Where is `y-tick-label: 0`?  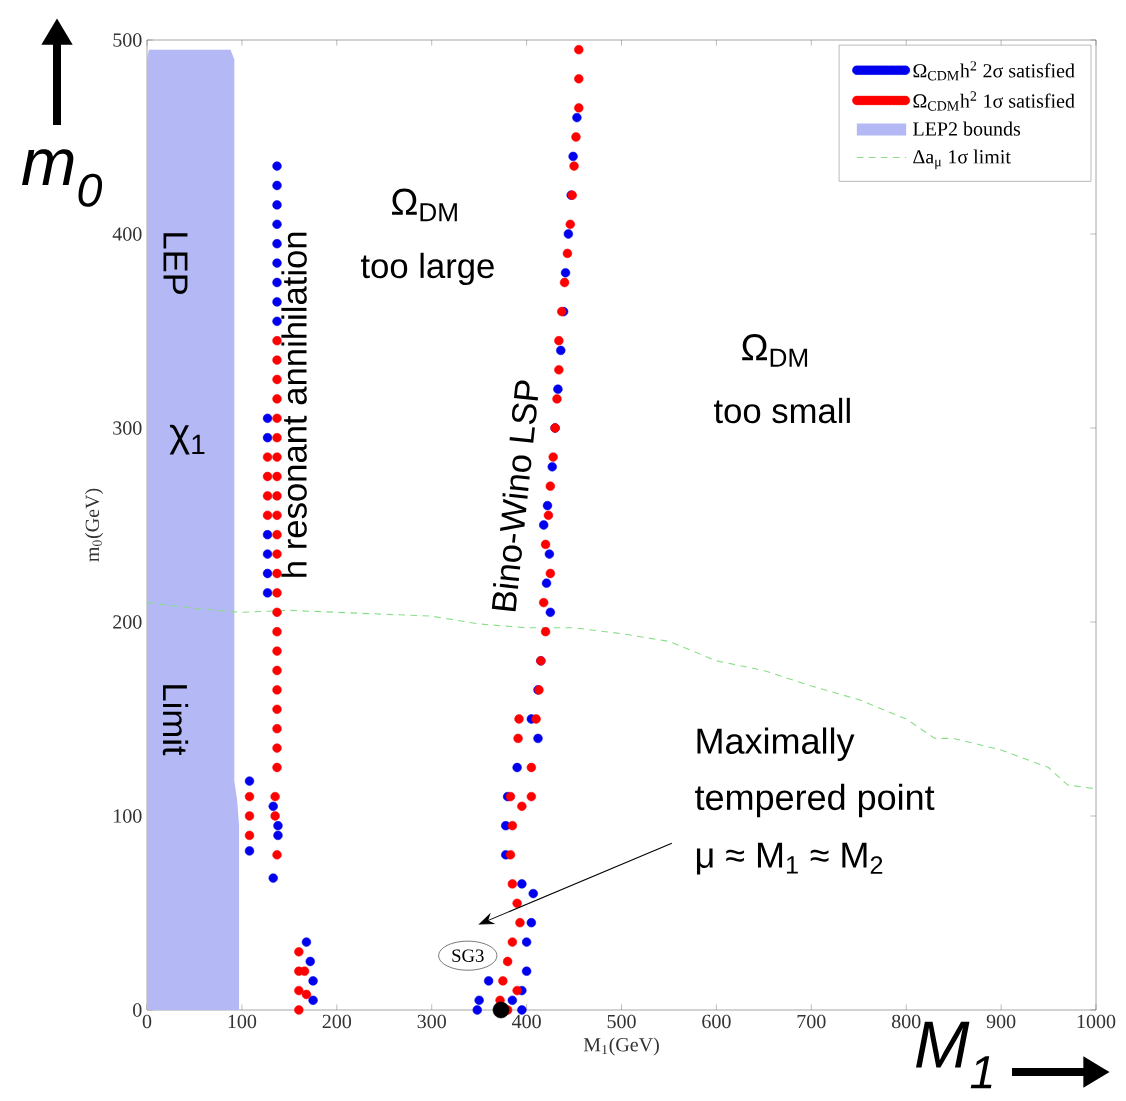 y-tick-label: 0 is located at coordinates (137, 1010).